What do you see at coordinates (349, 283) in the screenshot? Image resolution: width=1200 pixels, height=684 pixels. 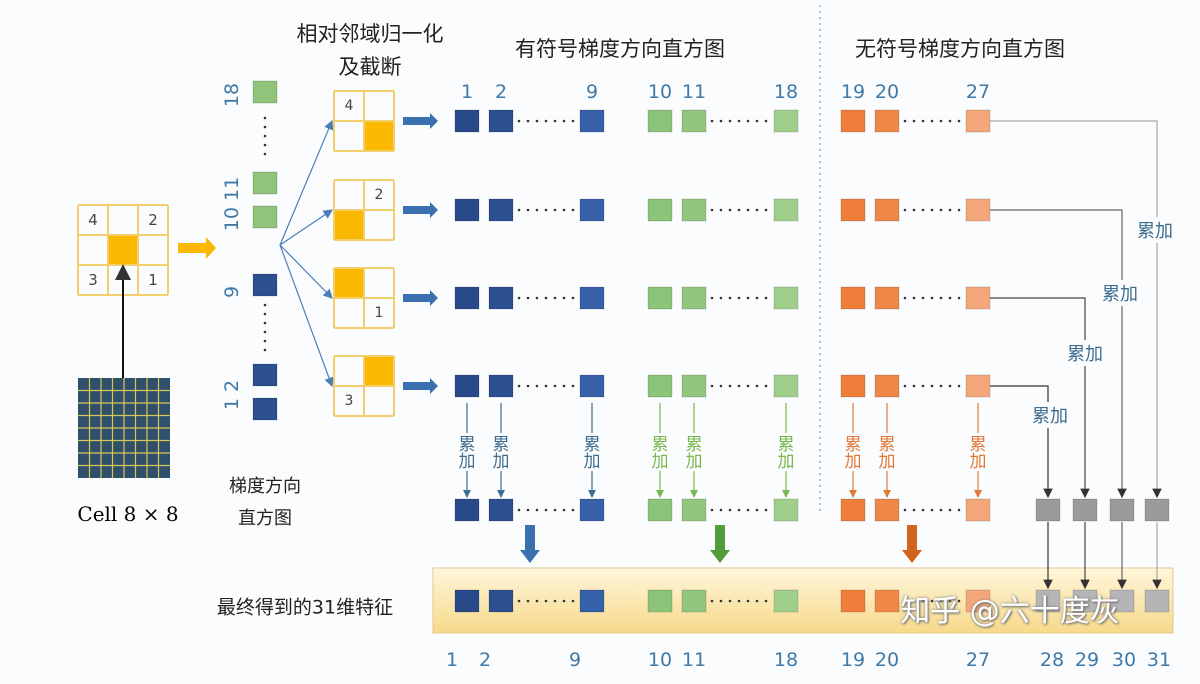 I see `block-highlight` at bounding box center [349, 283].